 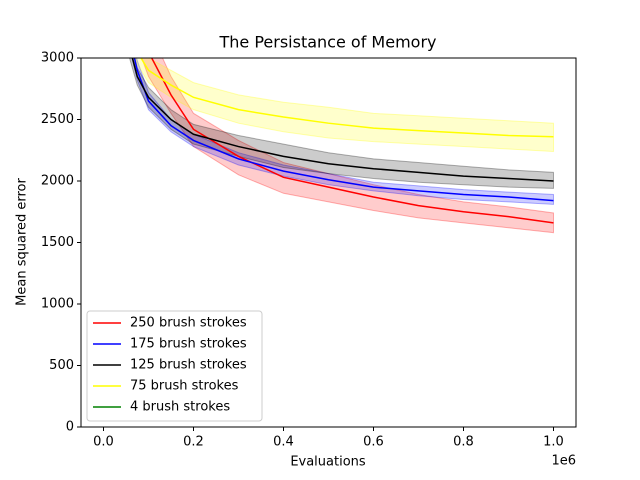 I want to click on x-axis-label: Evaluations, so click(x=328, y=462).